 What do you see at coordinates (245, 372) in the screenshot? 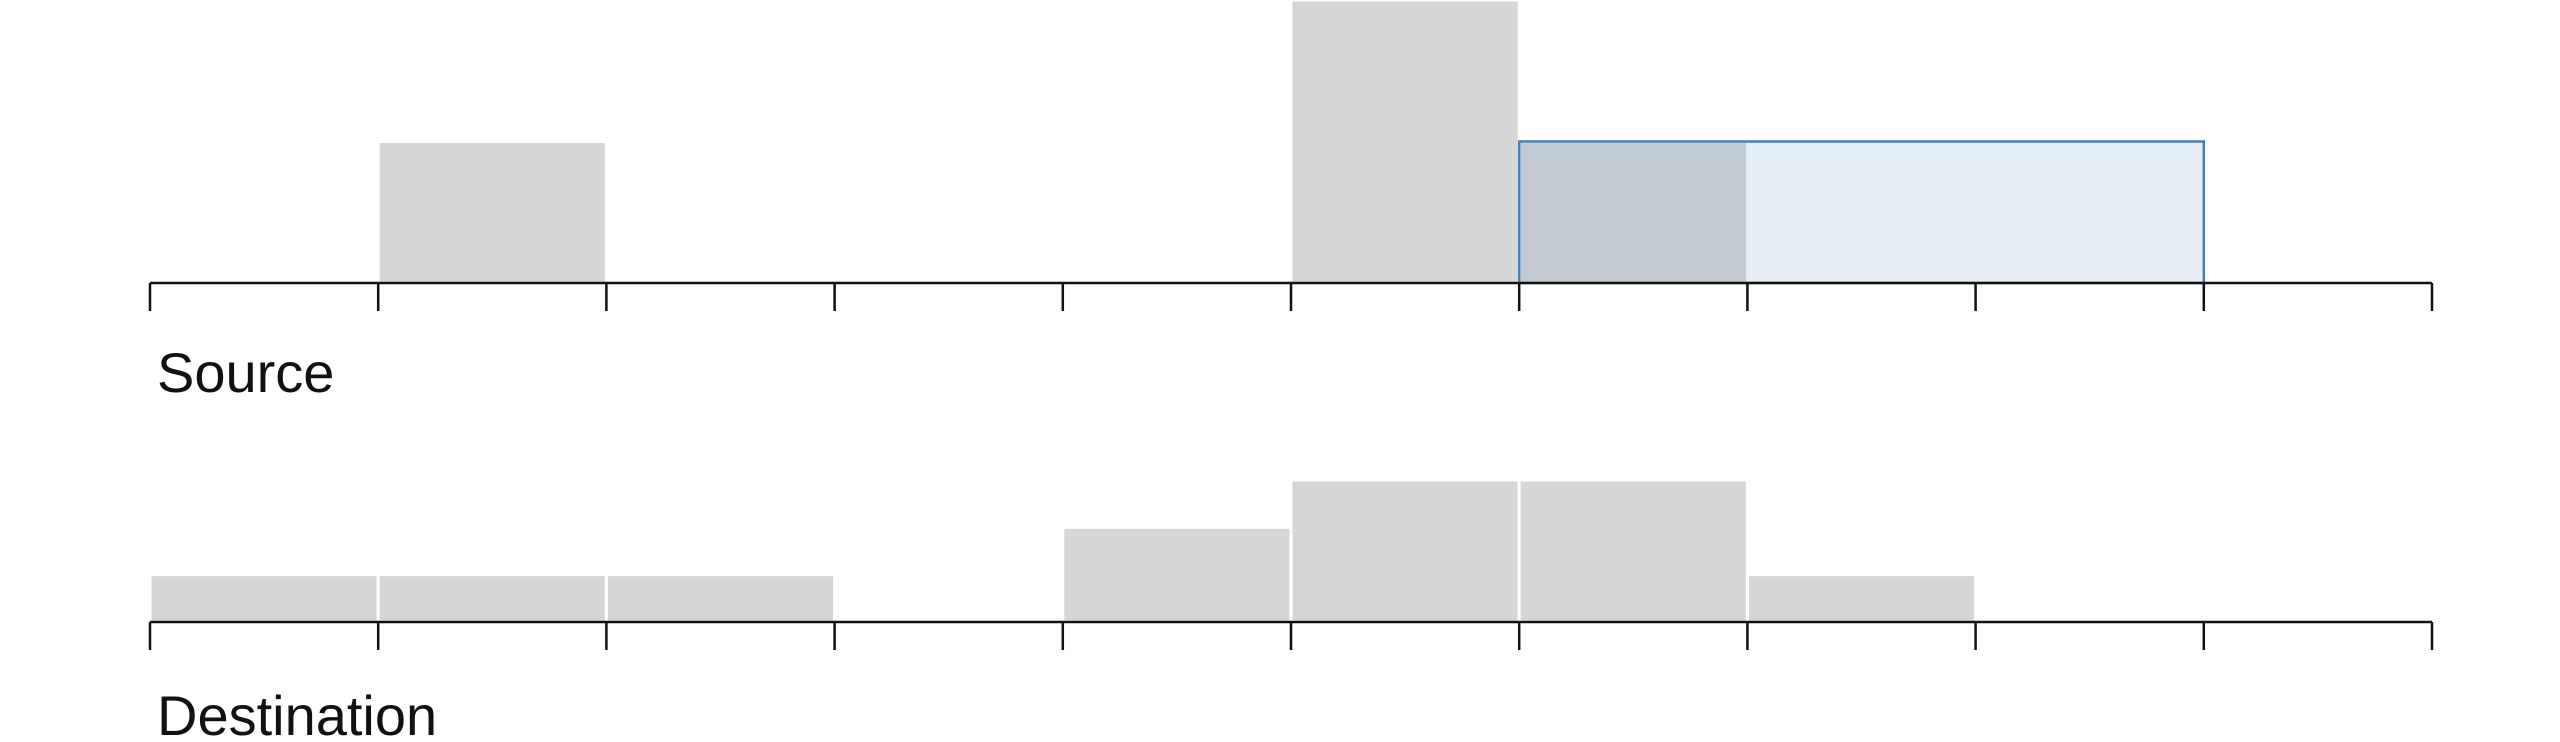
I see `axis-title: Source` at bounding box center [245, 372].